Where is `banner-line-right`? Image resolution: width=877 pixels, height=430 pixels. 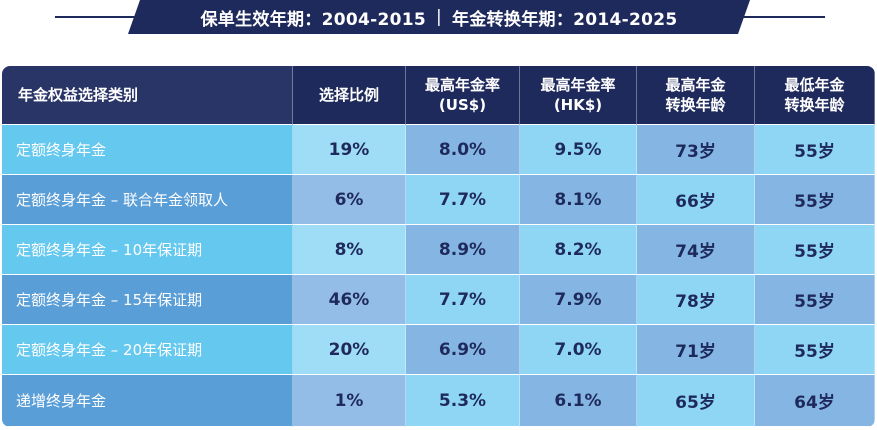 banner-line-right is located at coordinates (782, 17).